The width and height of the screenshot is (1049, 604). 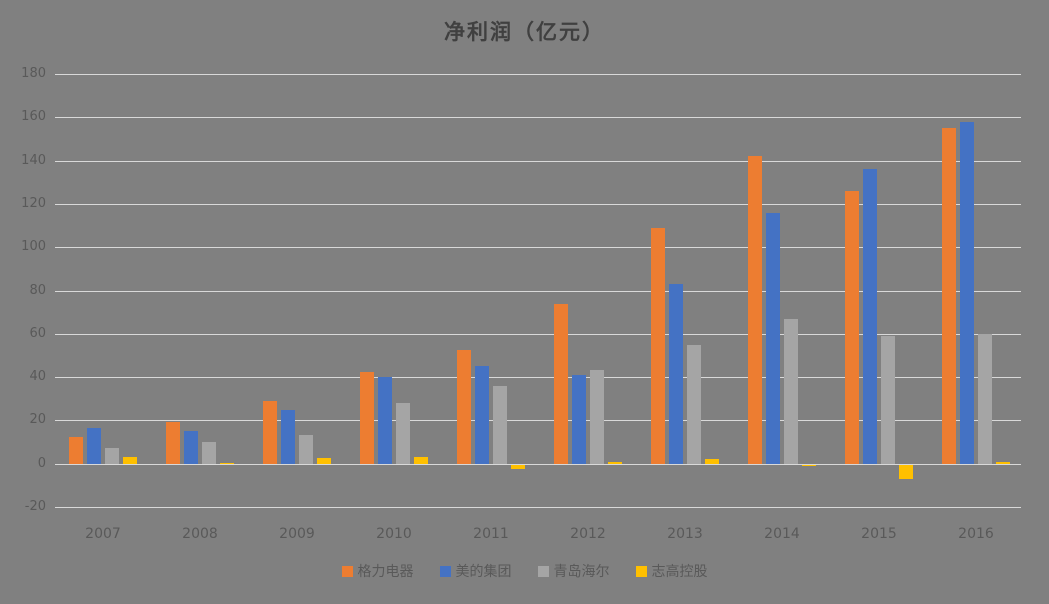 What do you see at coordinates (421, 460) in the screenshot?
I see `bar-chigo-2010` at bounding box center [421, 460].